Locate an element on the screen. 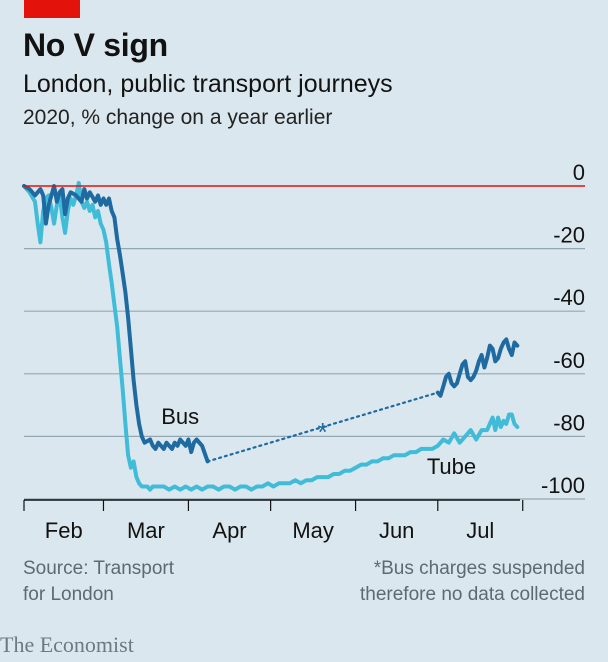 The image size is (608, 662). bus-line is located at coordinates (116, 324).